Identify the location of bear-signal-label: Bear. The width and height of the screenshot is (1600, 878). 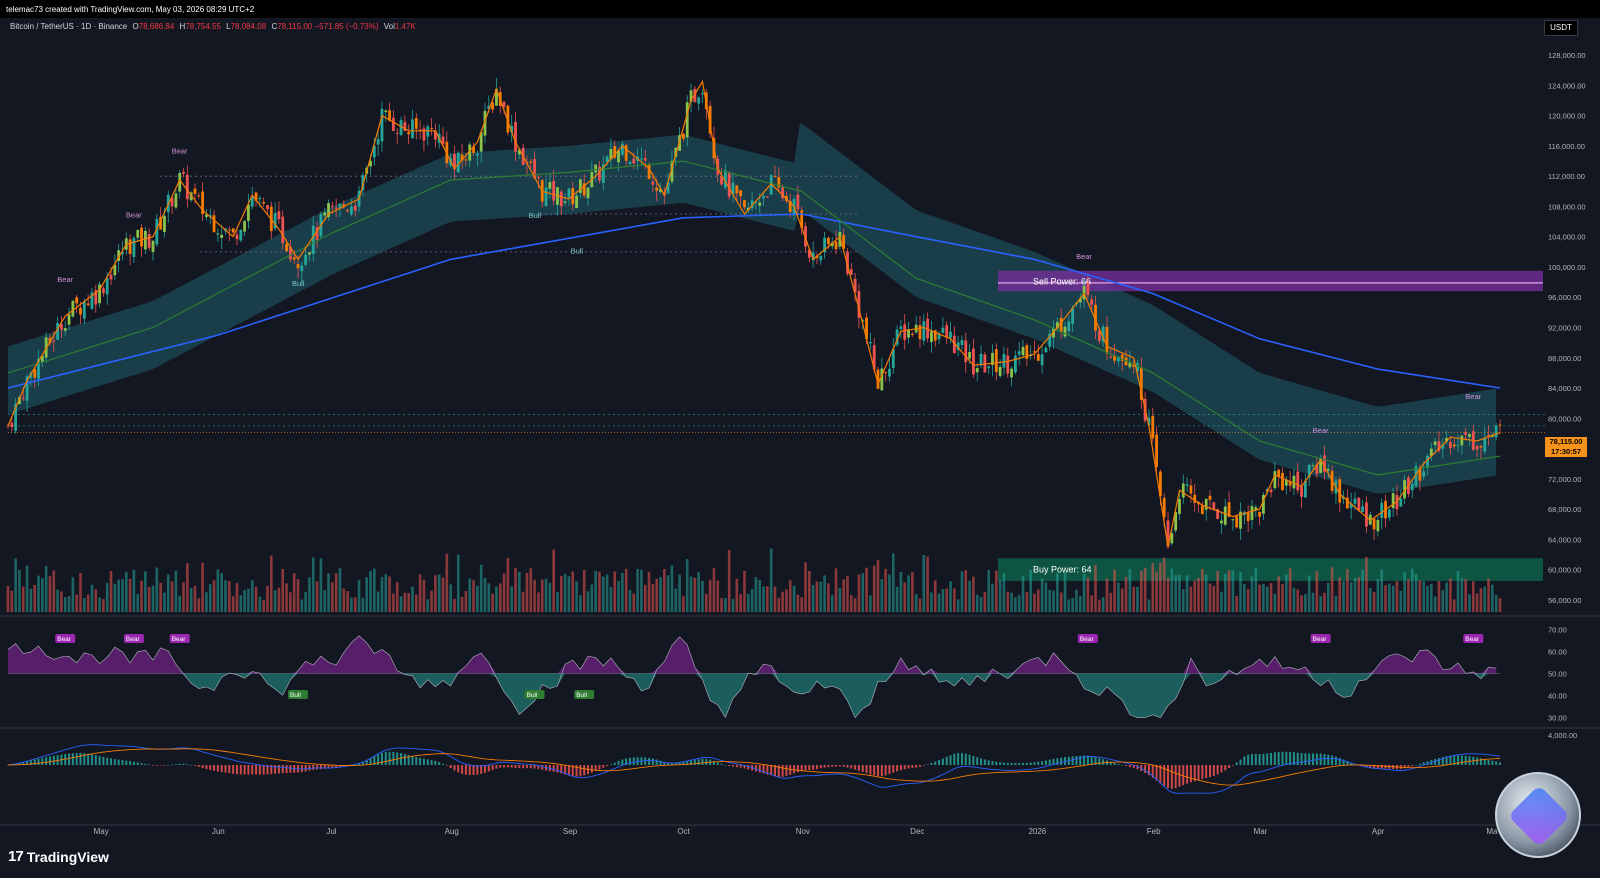
(180, 150).